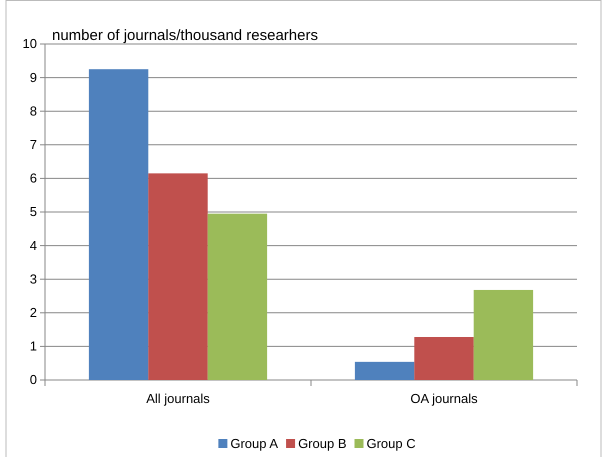 The height and width of the screenshot is (457, 603). Describe the element at coordinates (185, 35) in the screenshot. I see `chart-title: number of journals/thousand researhers` at that location.